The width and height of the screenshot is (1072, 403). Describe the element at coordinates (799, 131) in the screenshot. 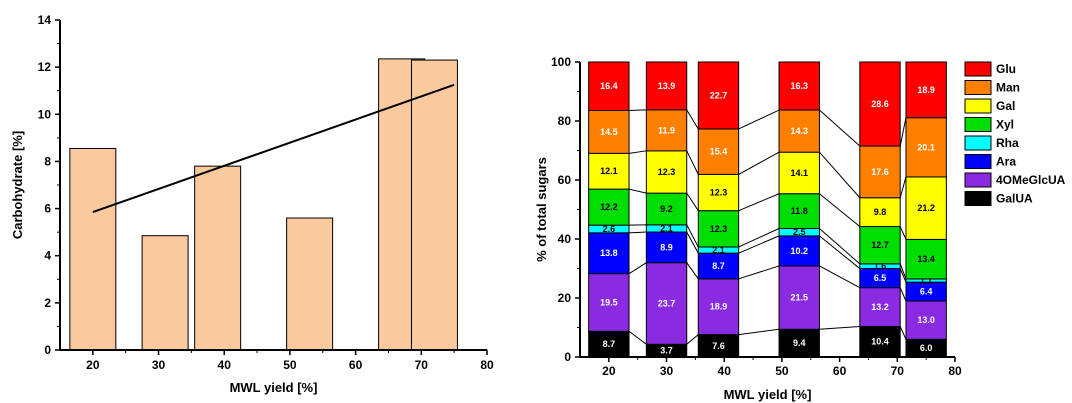

I see `segment-label: 14.3` at that location.